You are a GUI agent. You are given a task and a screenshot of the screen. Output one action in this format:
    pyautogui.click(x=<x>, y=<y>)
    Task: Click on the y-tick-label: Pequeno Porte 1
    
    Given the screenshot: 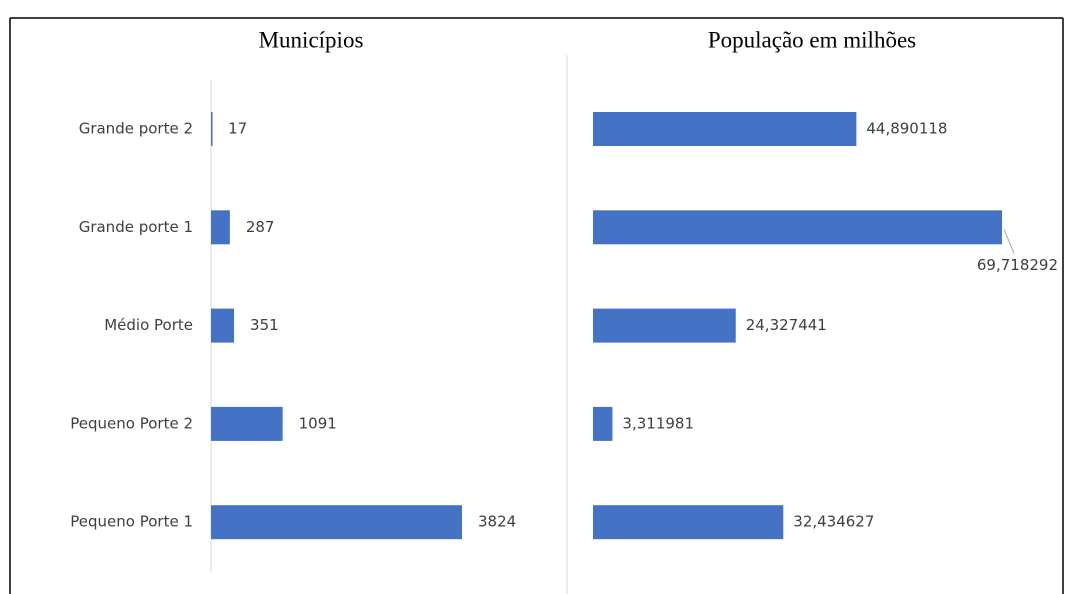 What is the action you would take?
    pyautogui.click(x=131, y=522)
    